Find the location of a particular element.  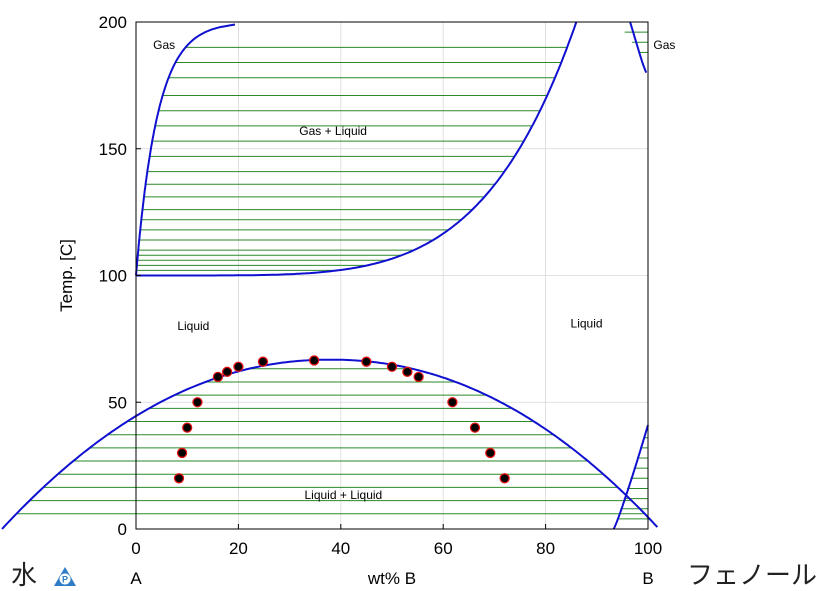

y-tick-label: 150 is located at coordinates (113, 149).